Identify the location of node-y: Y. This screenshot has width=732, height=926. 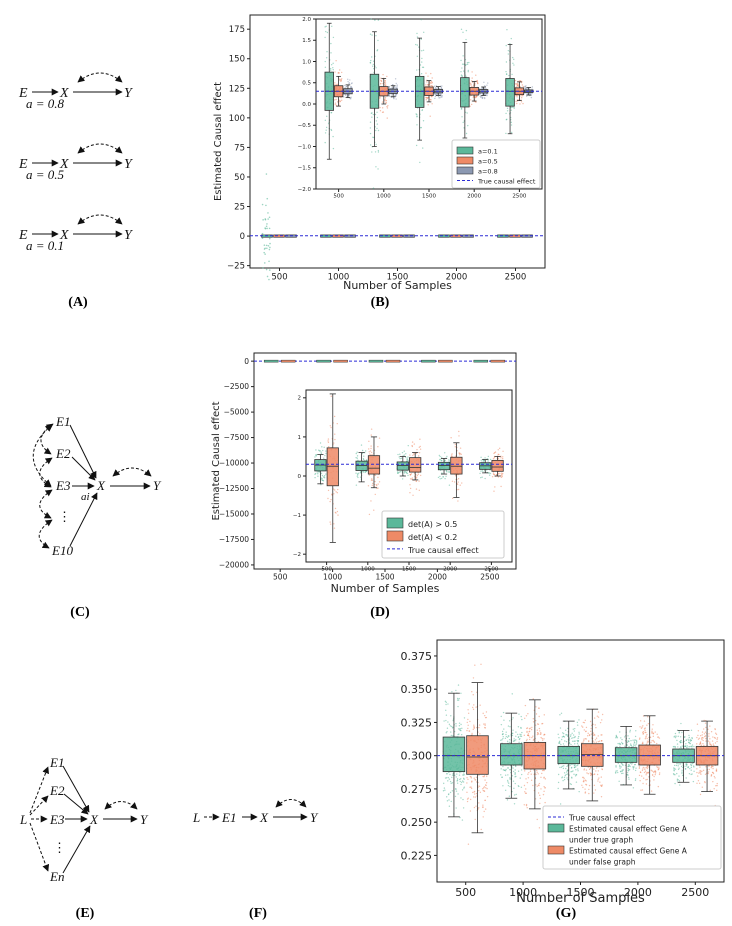
(157, 485).